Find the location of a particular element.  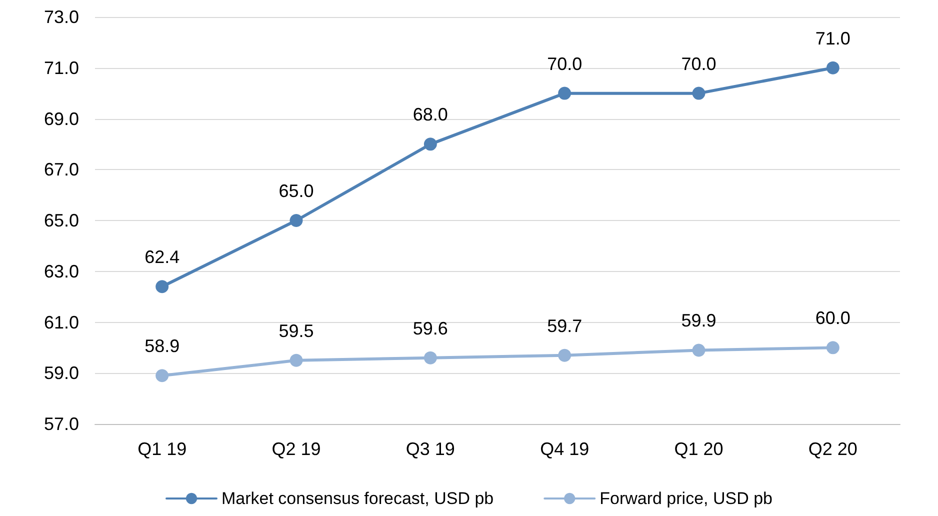

x-tick-label: Q3 19 is located at coordinates (430, 449).